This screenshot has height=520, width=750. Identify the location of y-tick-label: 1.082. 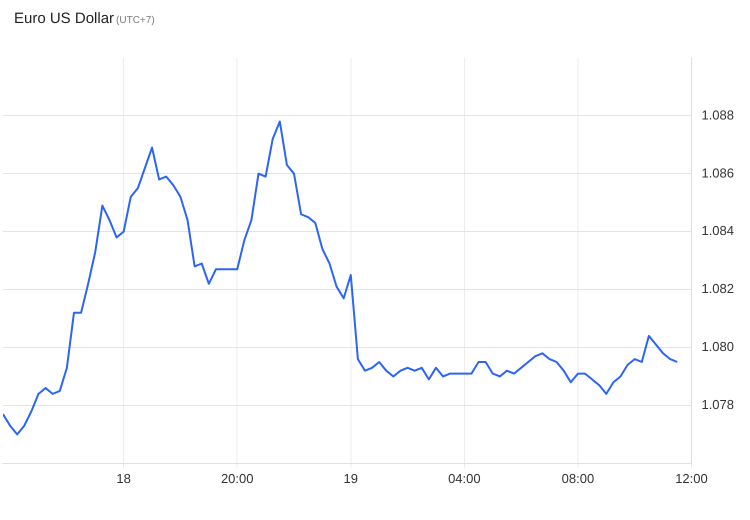
(717, 288).